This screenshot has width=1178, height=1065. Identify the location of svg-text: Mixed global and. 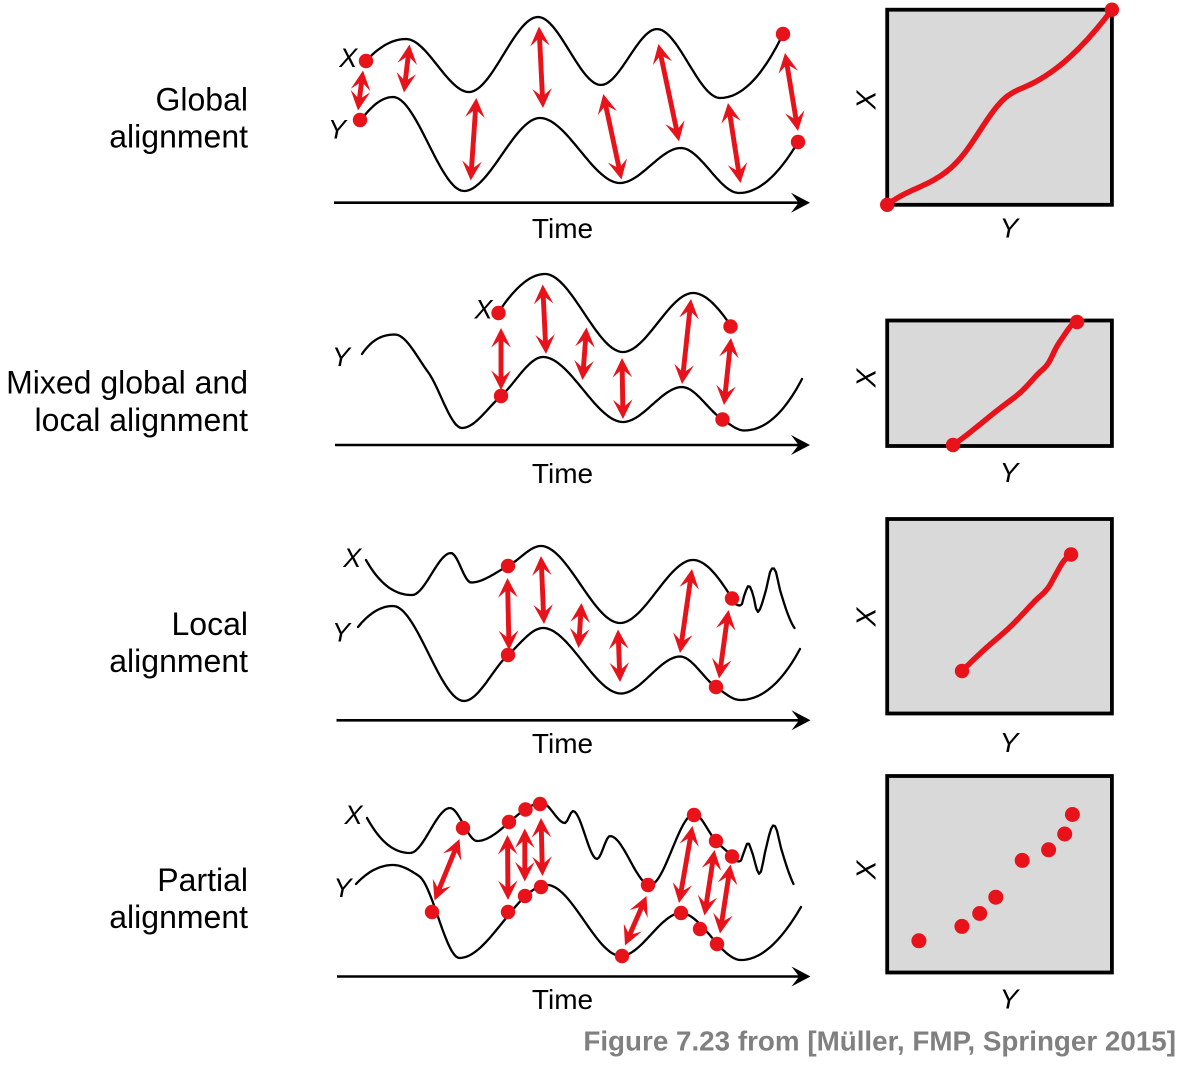
(127, 383).